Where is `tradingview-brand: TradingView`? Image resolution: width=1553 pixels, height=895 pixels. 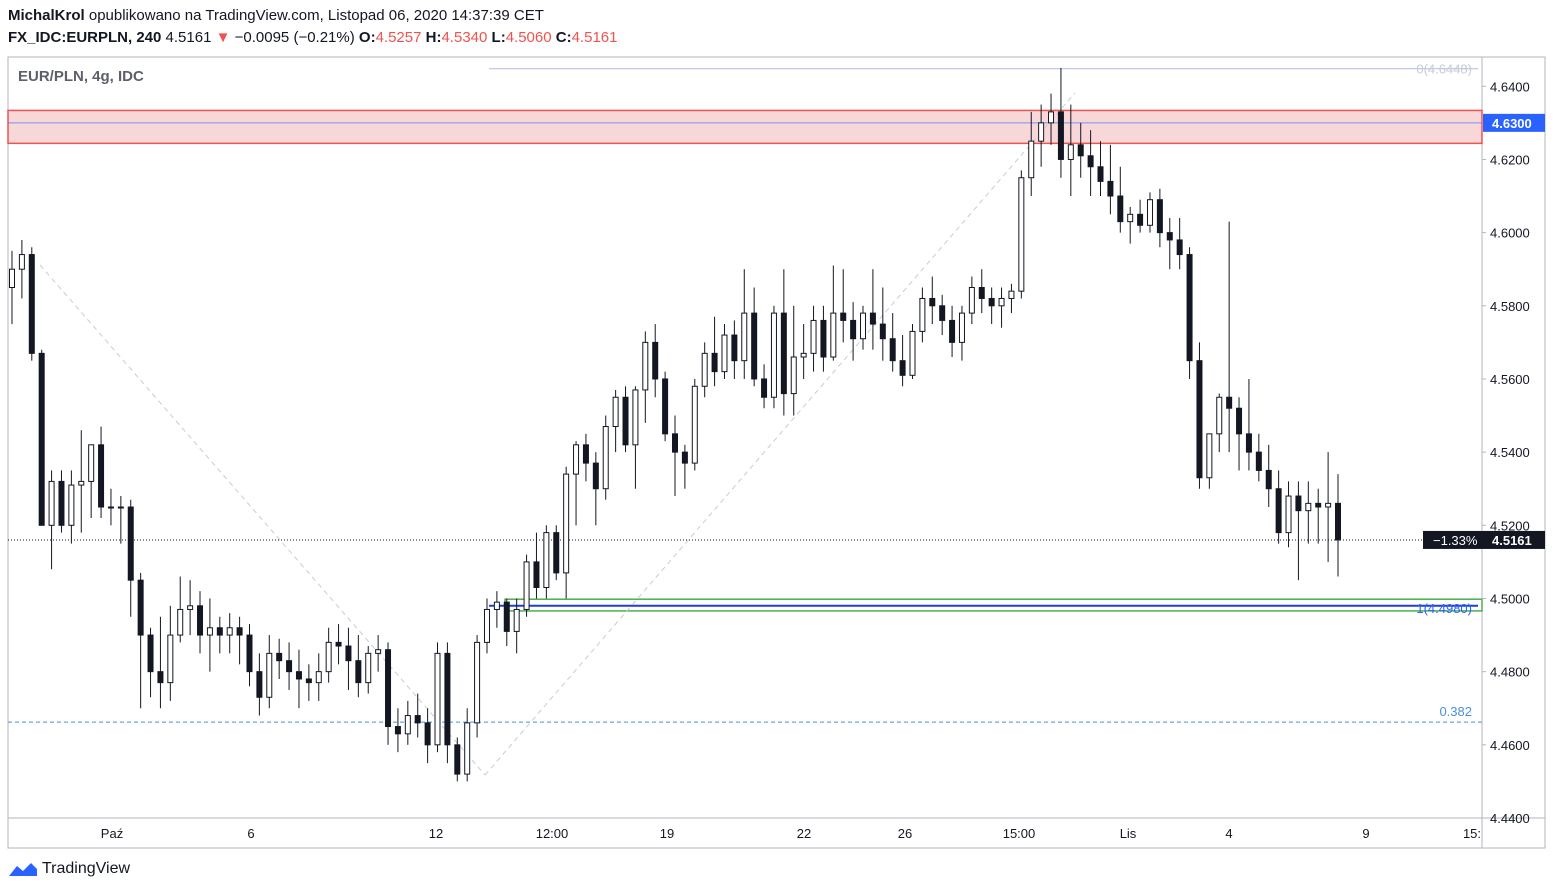
tradingview-brand: TradingView is located at coordinates (69, 869).